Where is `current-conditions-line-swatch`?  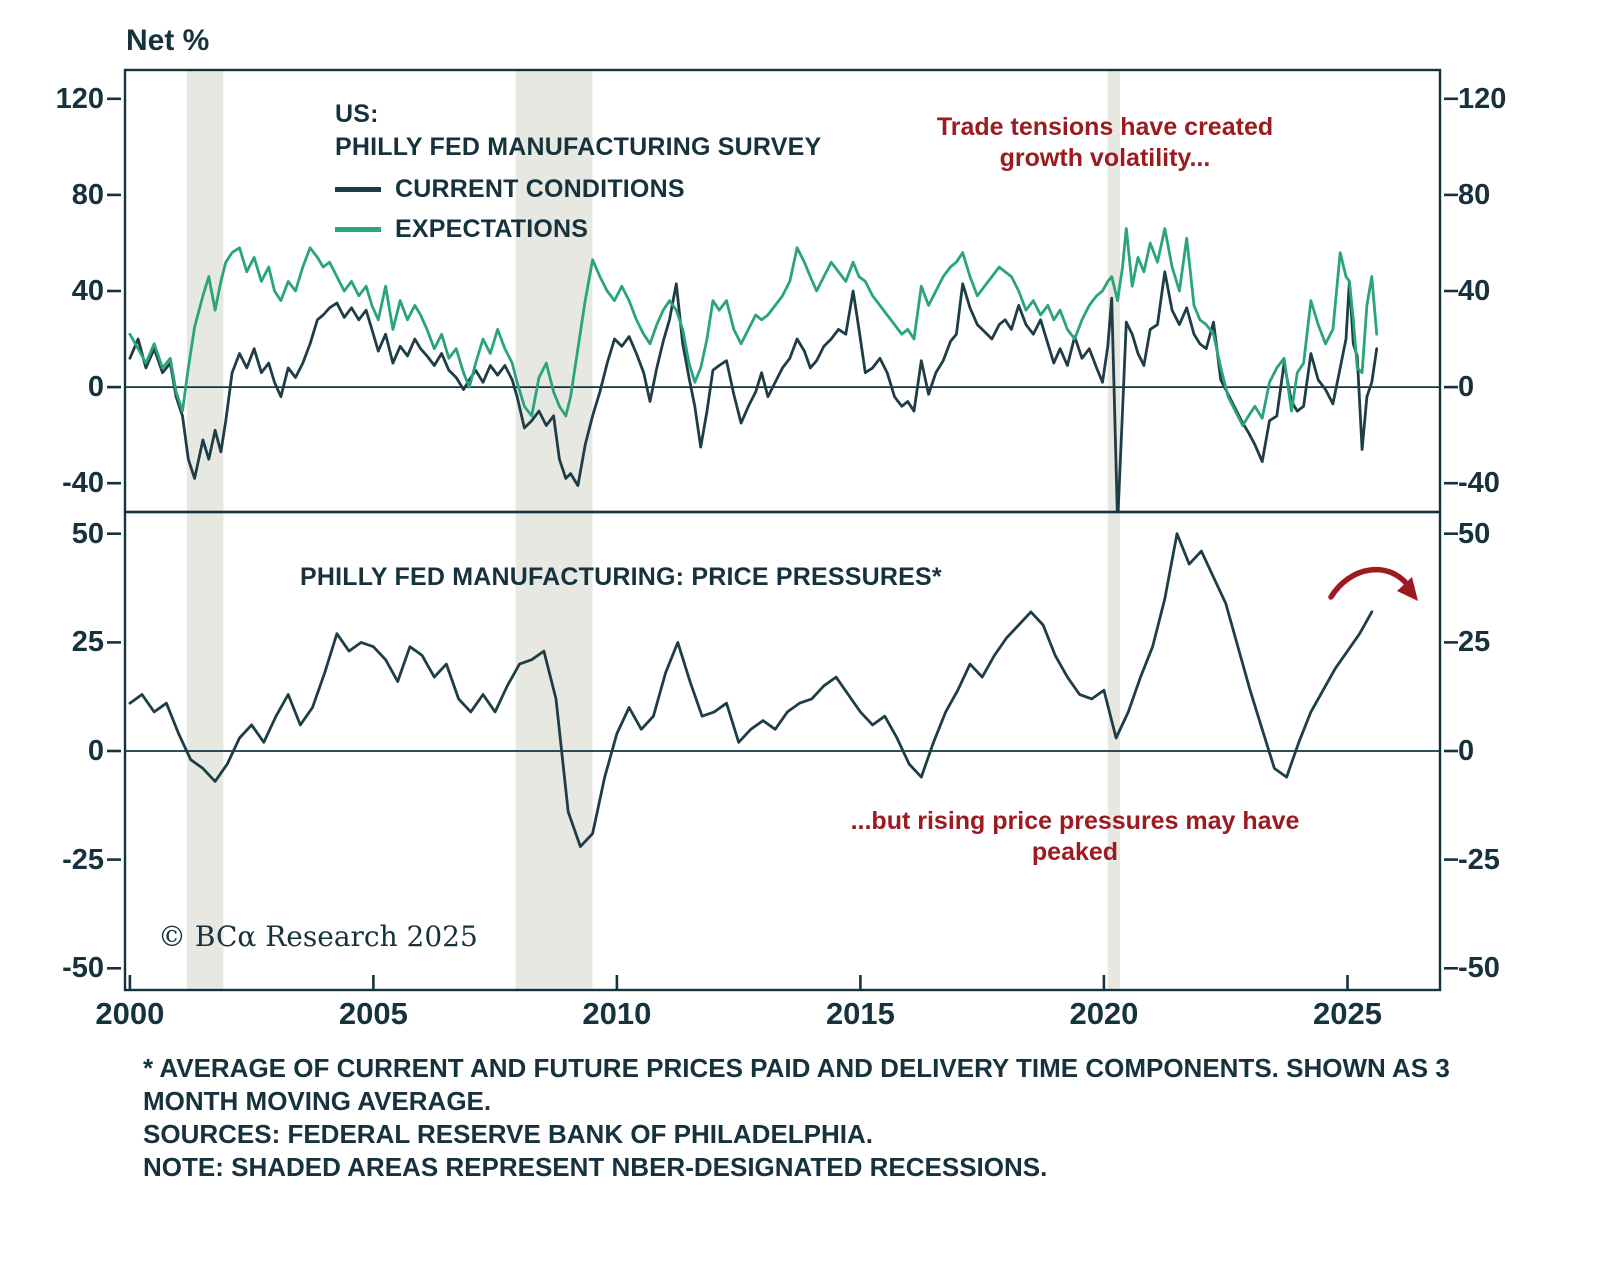 current-conditions-line-swatch is located at coordinates (358, 189).